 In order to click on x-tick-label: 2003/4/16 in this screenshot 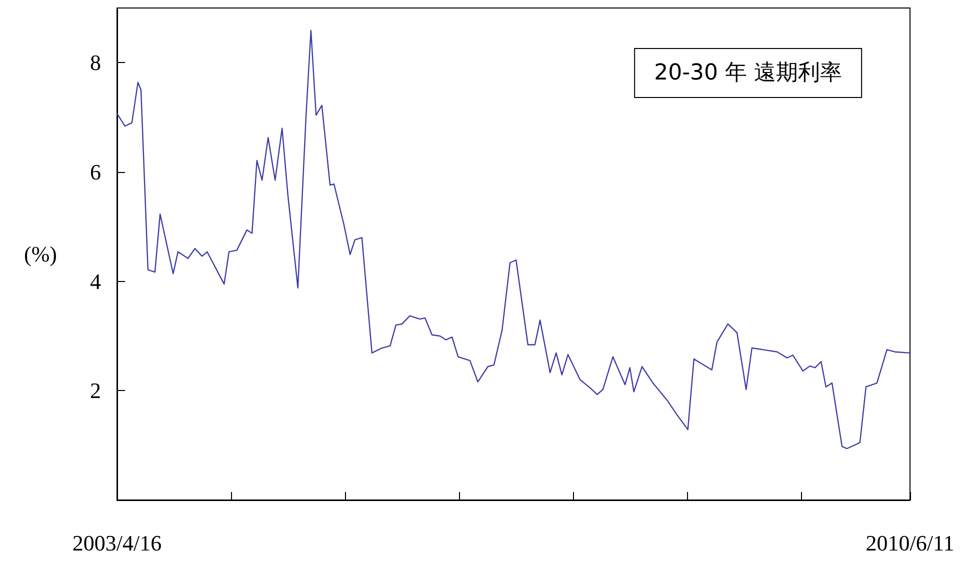, I will do `click(117, 543)`.